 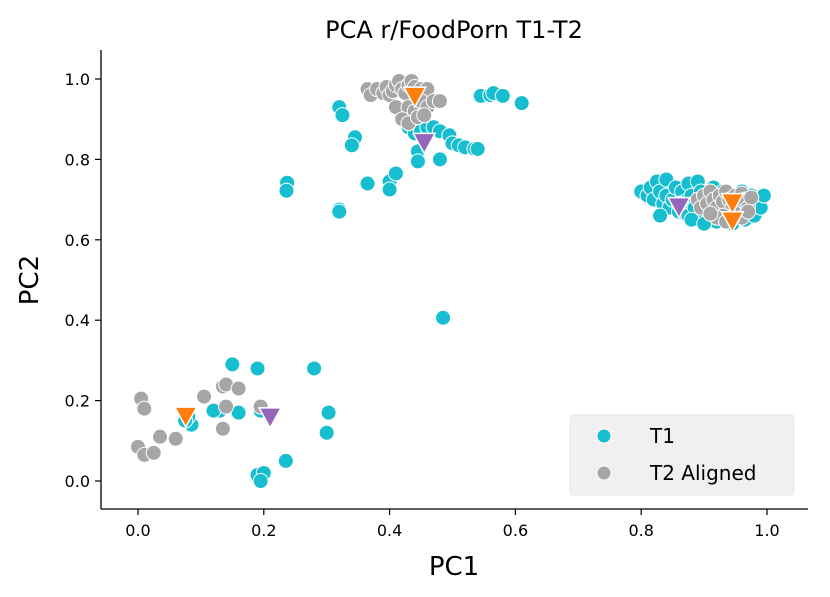 What do you see at coordinates (77, 79) in the screenshot?
I see `y-tick-label: 1.0` at bounding box center [77, 79].